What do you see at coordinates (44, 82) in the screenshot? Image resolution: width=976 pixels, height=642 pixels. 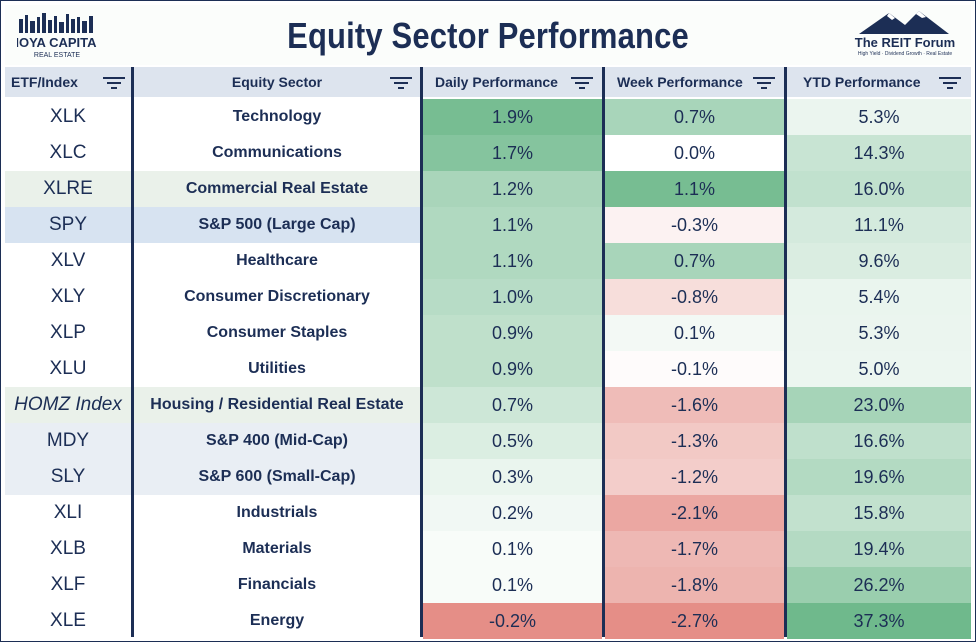 I see `column-header-label: ETF/Index` at bounding box center [44, 82].